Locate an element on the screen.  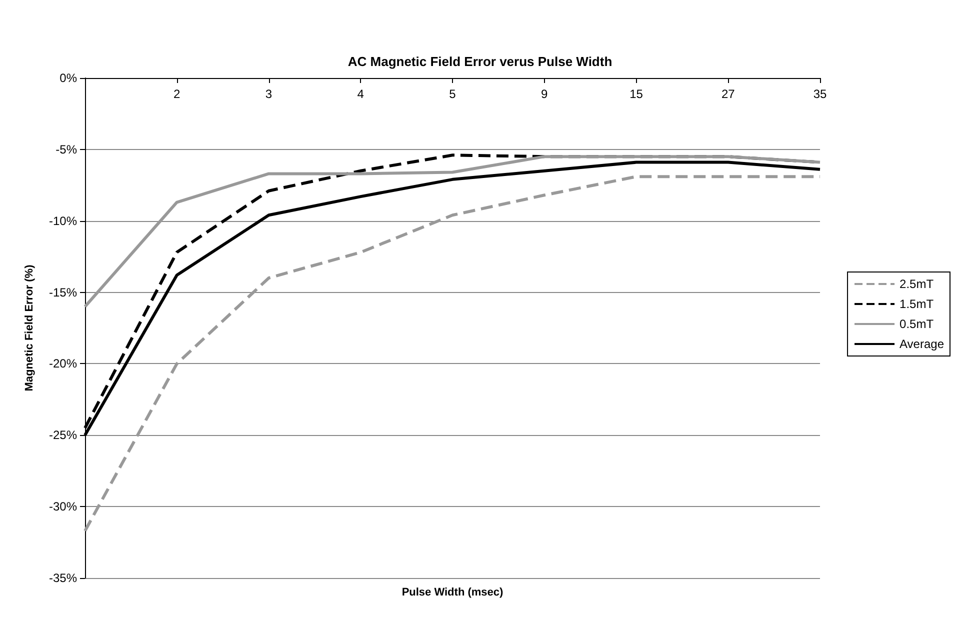
x-tick-label: 5 is located at coordinates (452, 94).